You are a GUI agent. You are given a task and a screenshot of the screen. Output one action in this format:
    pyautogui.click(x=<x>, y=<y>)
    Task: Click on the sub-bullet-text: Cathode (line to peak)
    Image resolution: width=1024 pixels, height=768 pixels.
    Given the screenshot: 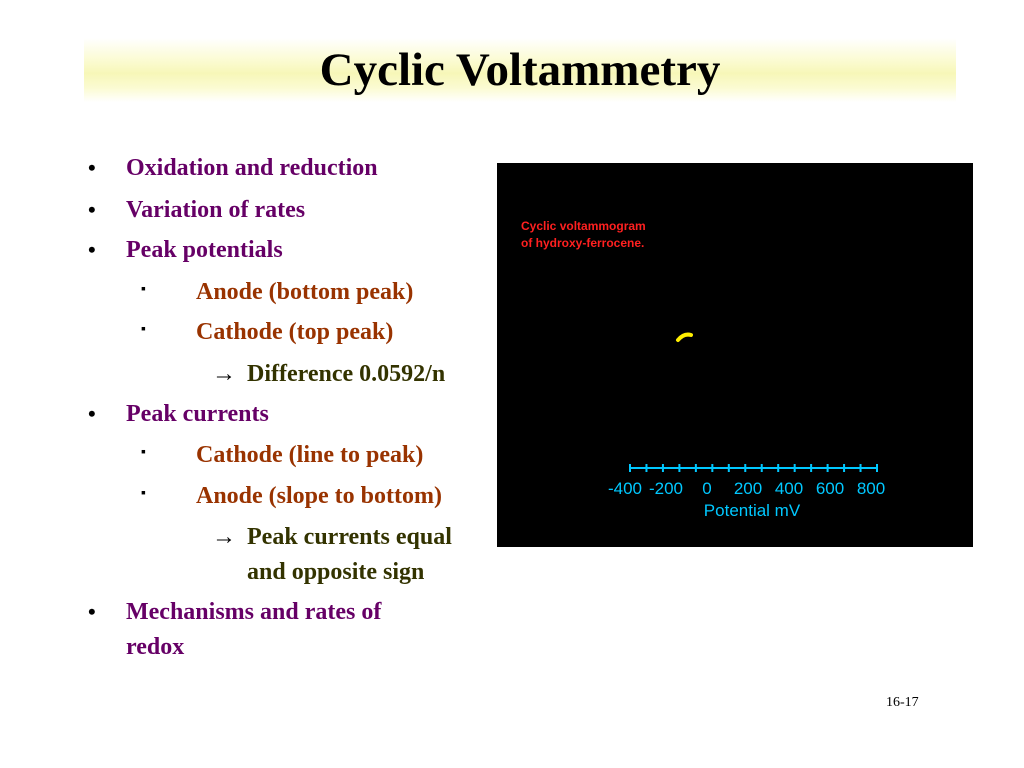 What is the action you would take?
    pyautogui.click(x=310, y=455)
    